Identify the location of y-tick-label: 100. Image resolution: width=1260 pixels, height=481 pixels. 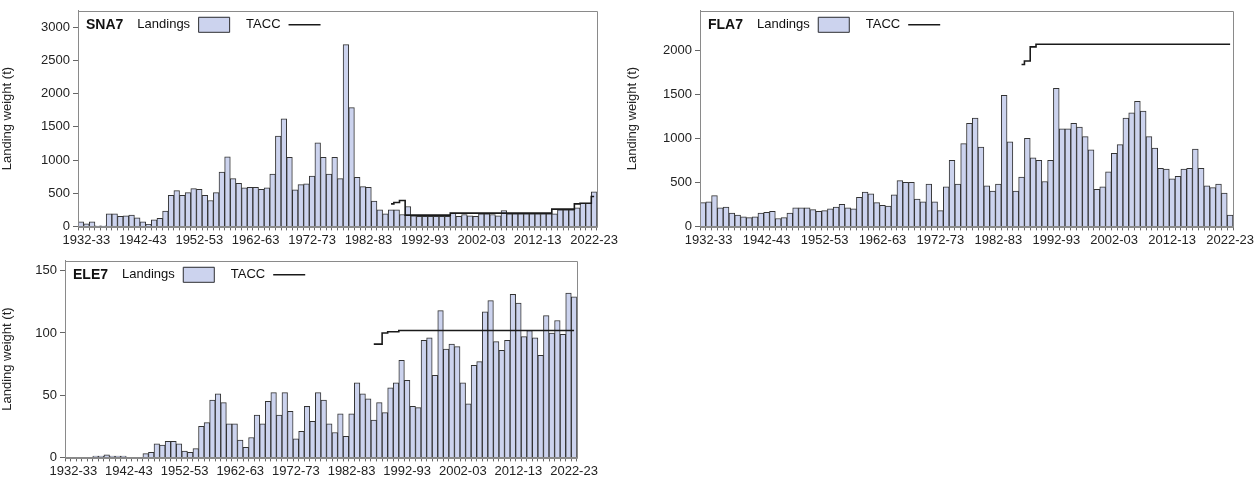
(46, 332).